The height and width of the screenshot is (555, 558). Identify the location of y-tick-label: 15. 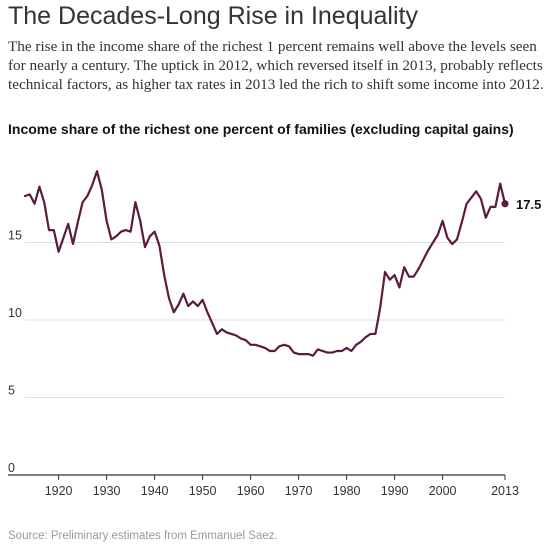
(15, 236).